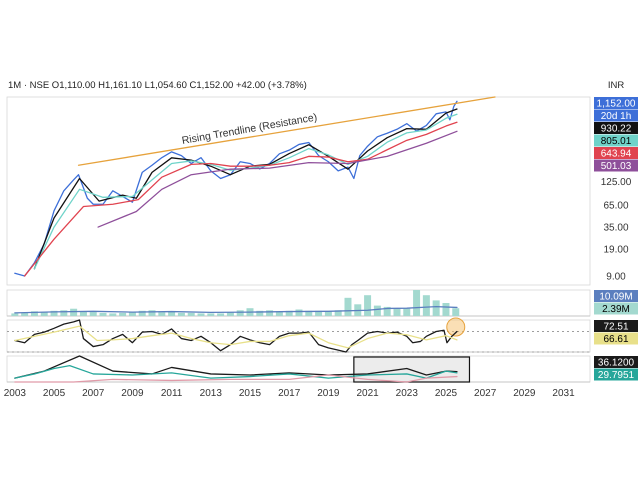 This screenshot has height=479, width=640. Describe the element at coordinates (616, 276) in the screenshot. I see `y-tick-label: 9.00` at that location.